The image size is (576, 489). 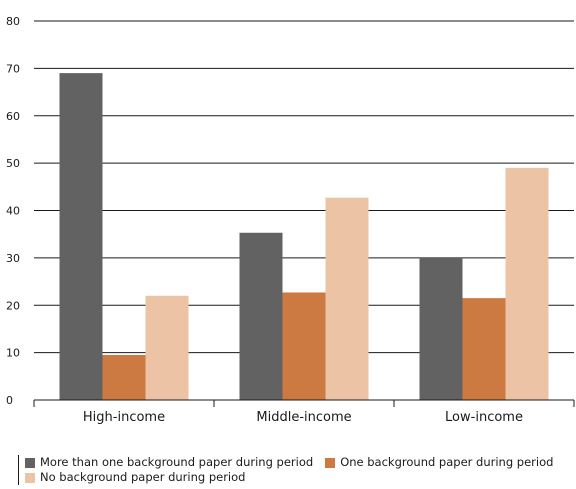 I want to click on legend-swatch-more-than-one, so click(x=30, y=462).